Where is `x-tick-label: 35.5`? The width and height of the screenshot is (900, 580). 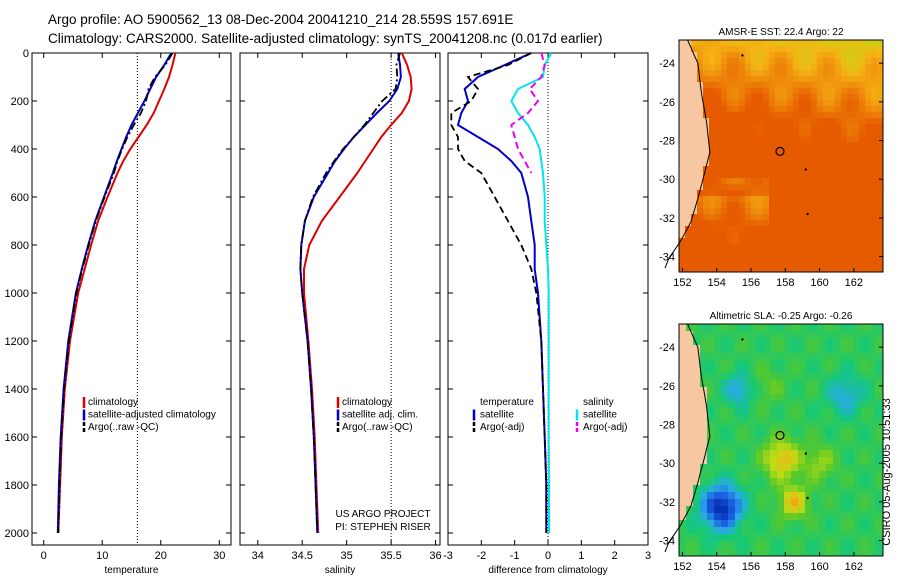
x-tick-label: 35.5 is located at coordinates (390, 556).